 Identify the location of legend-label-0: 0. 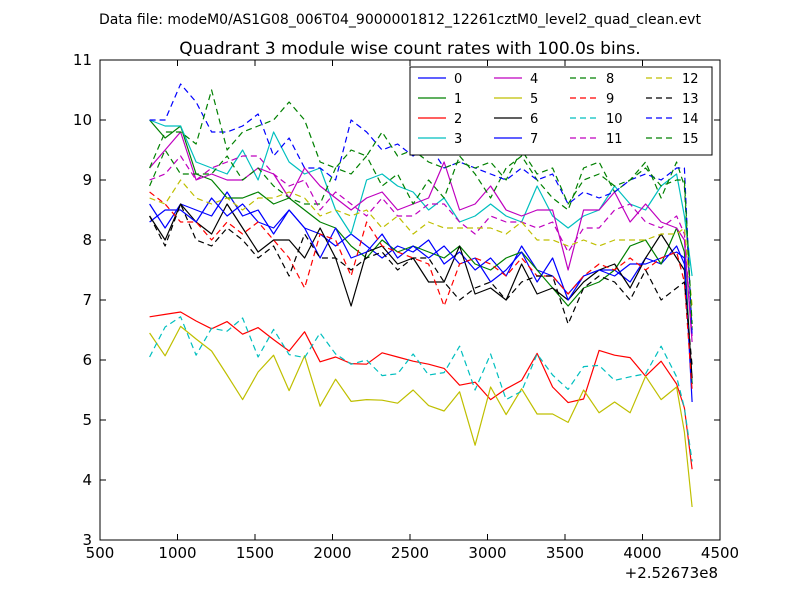
(458, 79).